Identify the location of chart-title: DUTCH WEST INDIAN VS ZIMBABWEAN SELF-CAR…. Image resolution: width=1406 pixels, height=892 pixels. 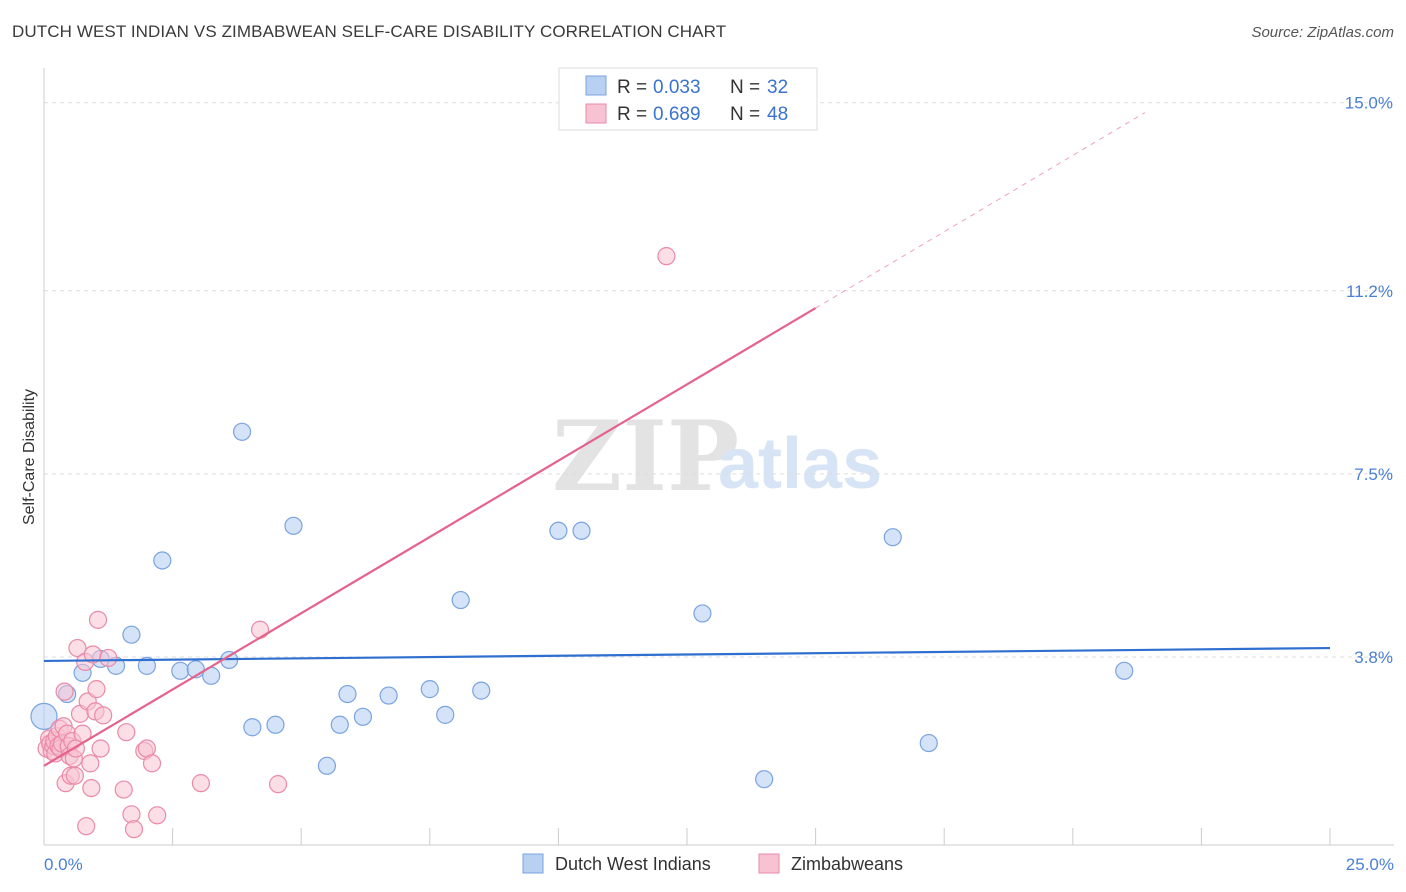
(369, 31).